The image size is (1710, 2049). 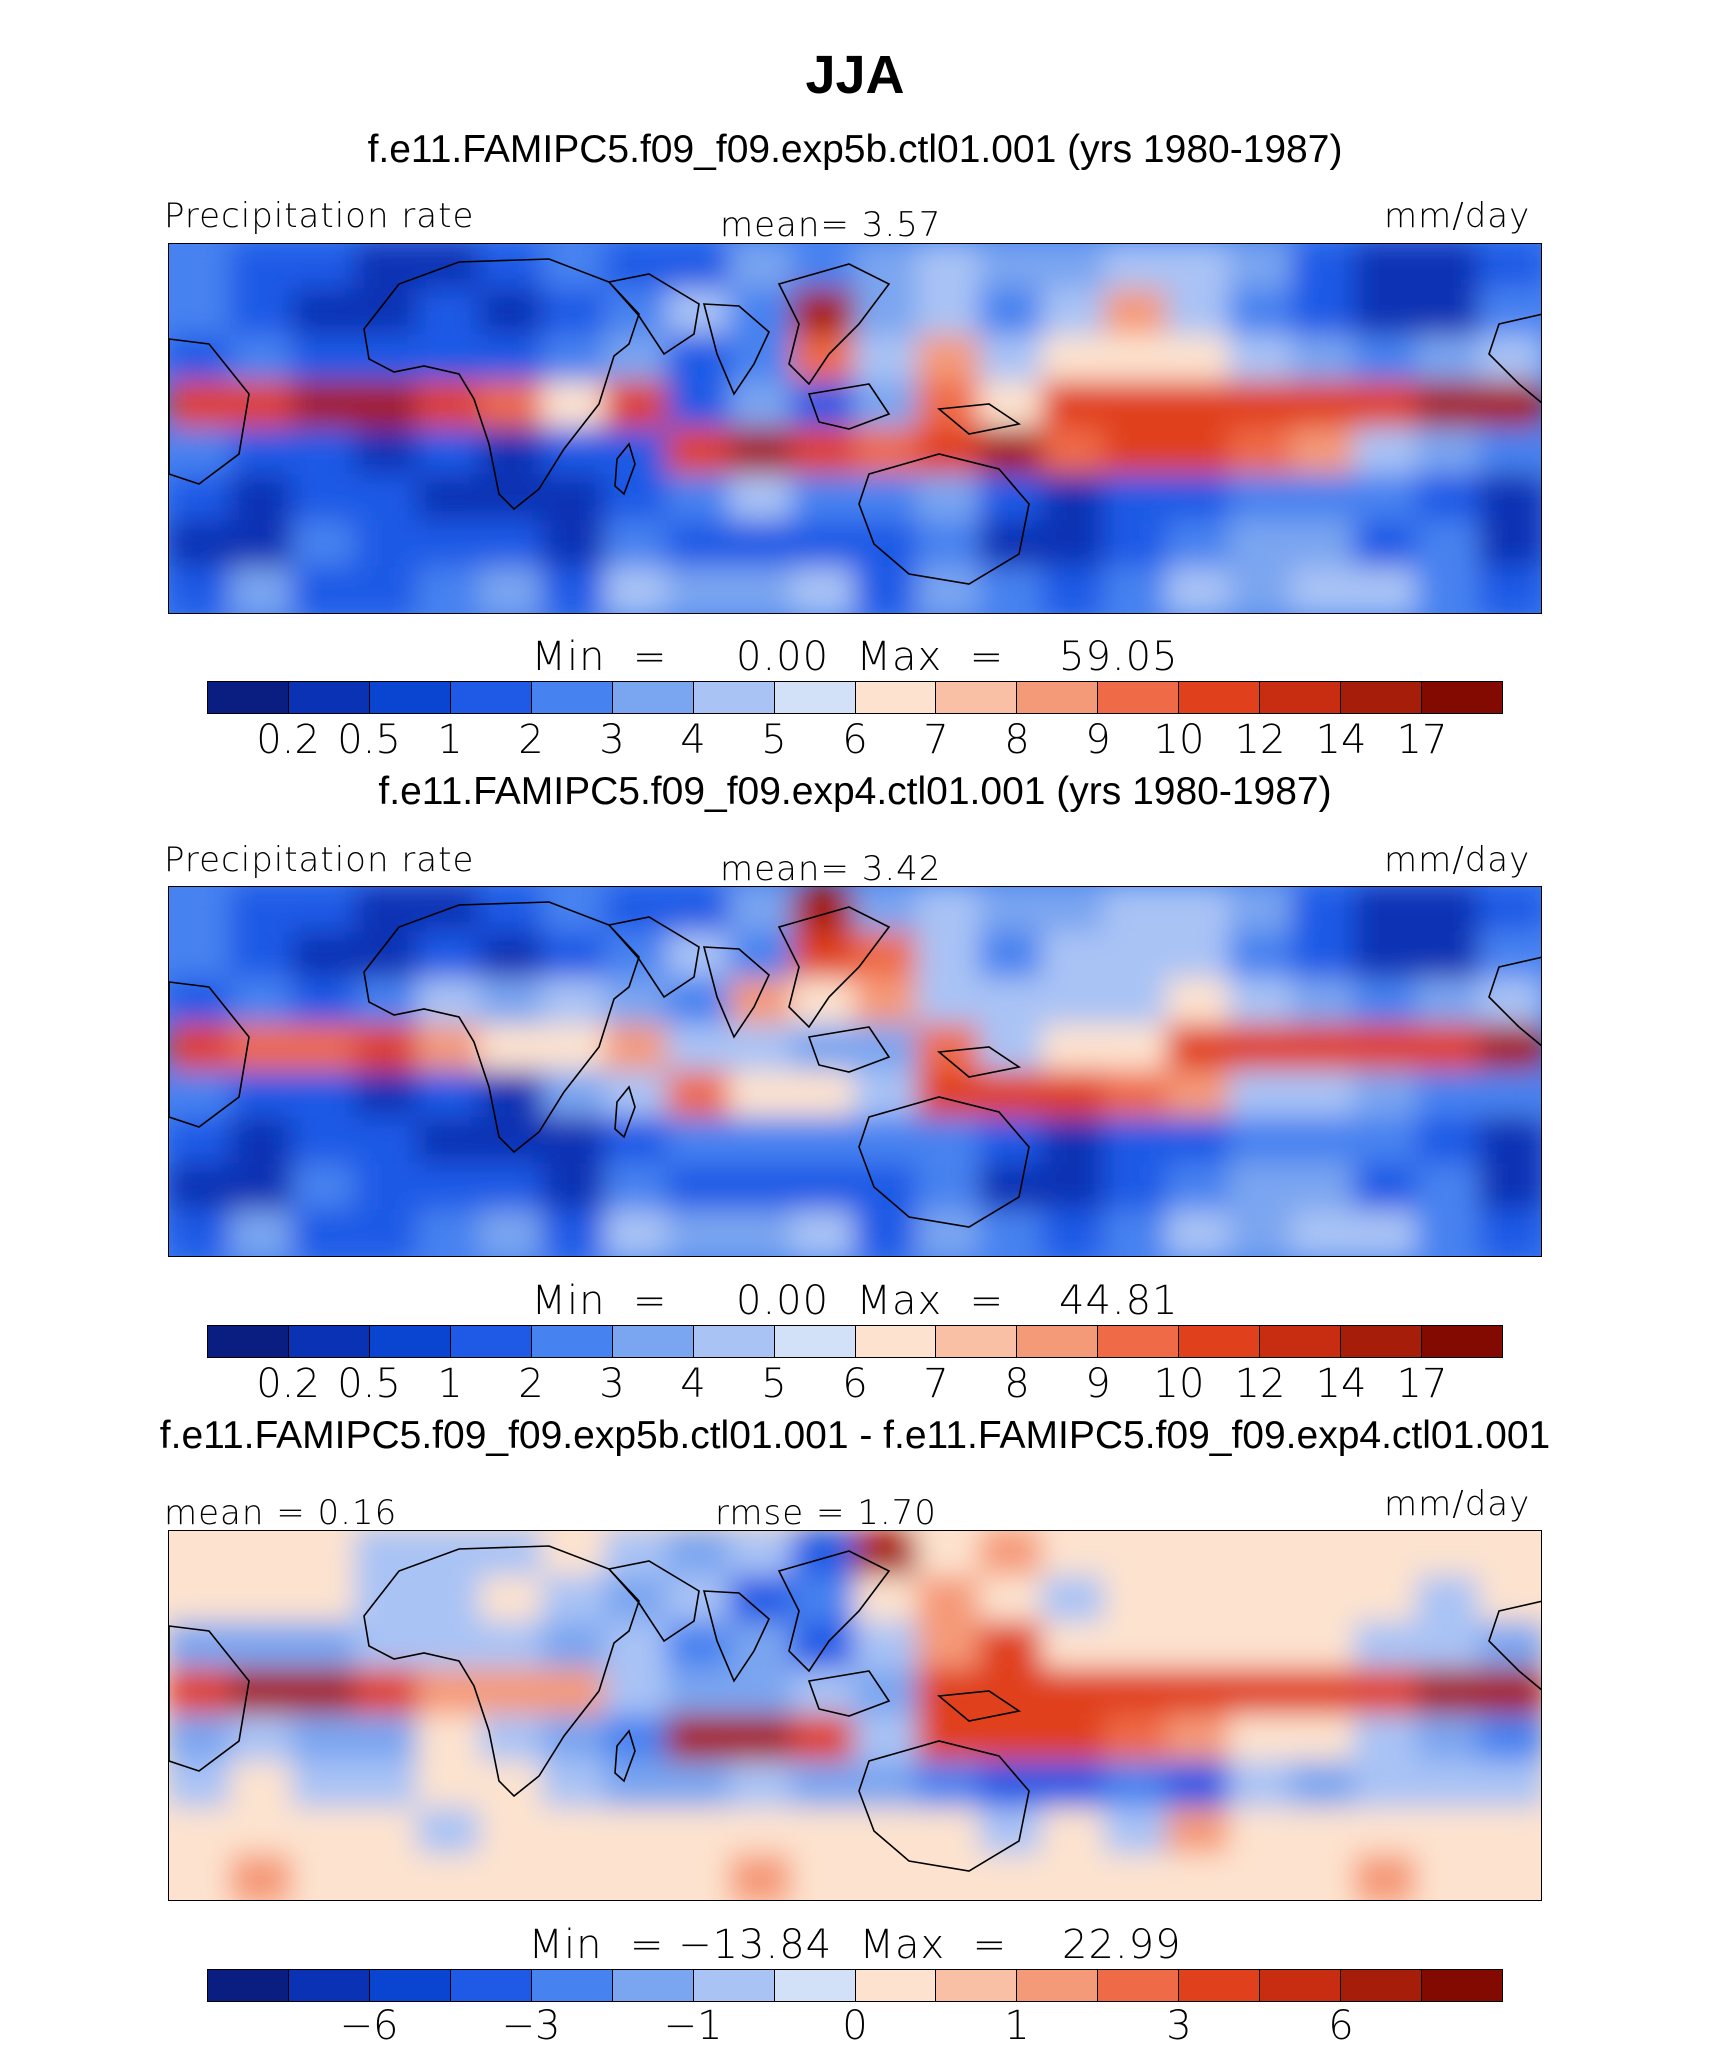 I want to click on colorbar-tick-label: 17, so click(x=1422, y=740).